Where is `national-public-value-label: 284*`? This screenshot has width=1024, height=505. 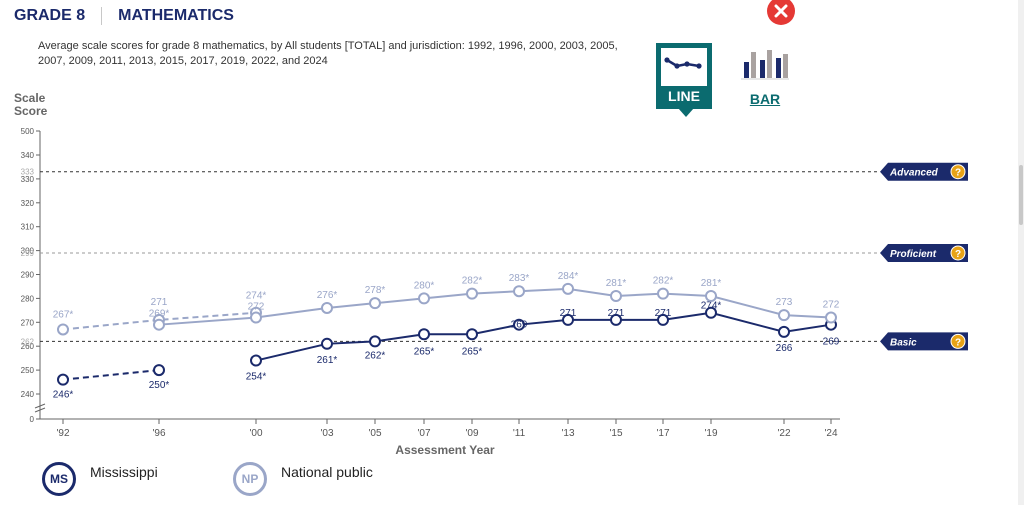
national-public-value-label: 284* is located at coordinates (568, 276).